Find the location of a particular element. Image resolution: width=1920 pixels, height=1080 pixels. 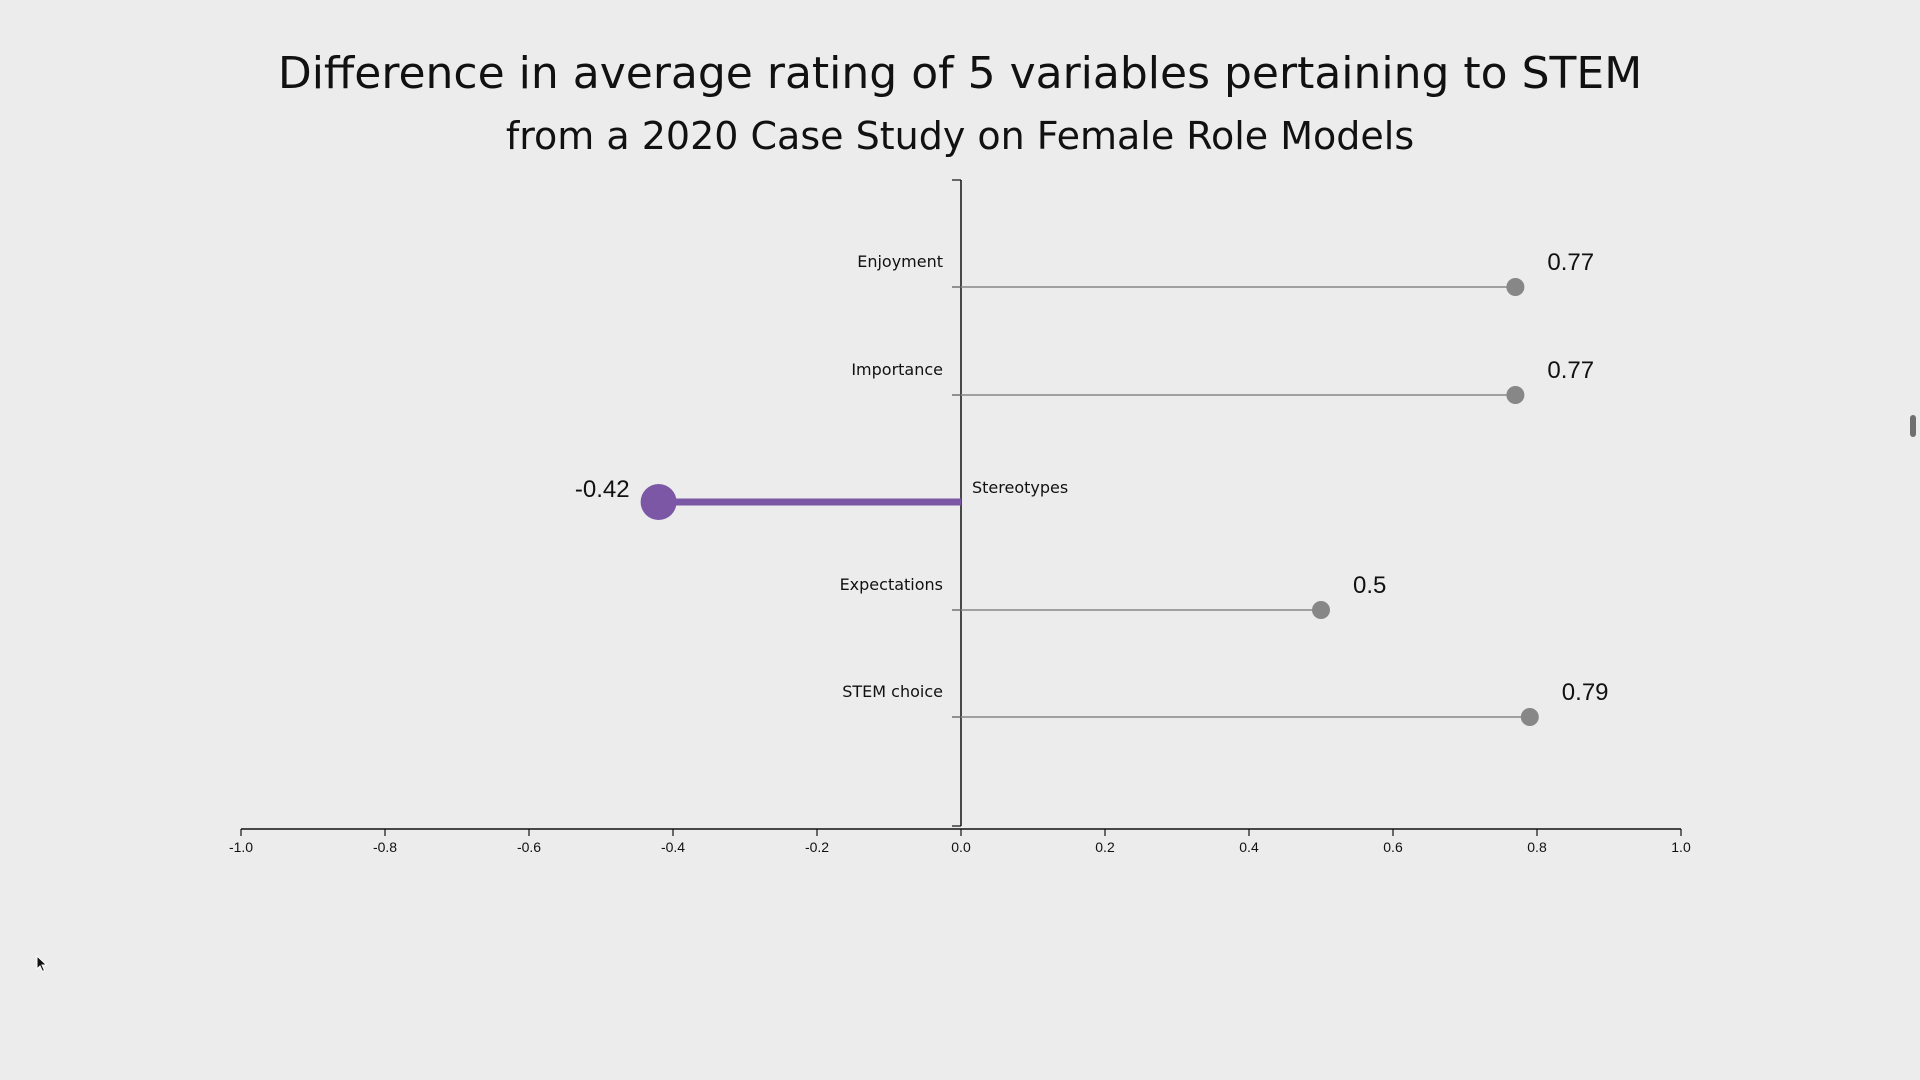

scrollbar-thumb is located at coordinates (1913, 426).